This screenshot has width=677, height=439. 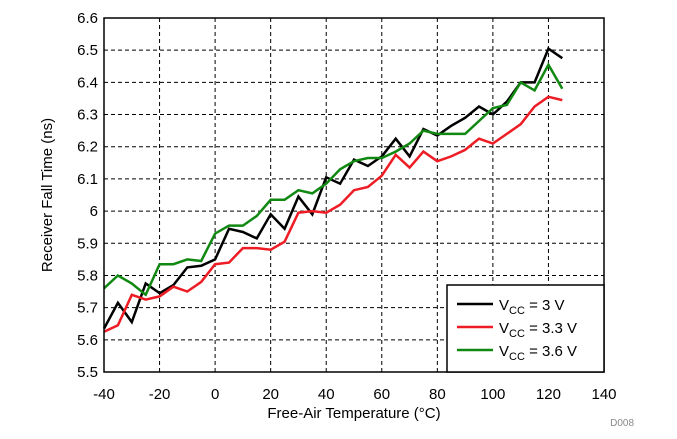 What do you see at coordinates (87, 50) in the screenshot?
I see `y-tick-label: 6.5` at bounding box center [87, 50].